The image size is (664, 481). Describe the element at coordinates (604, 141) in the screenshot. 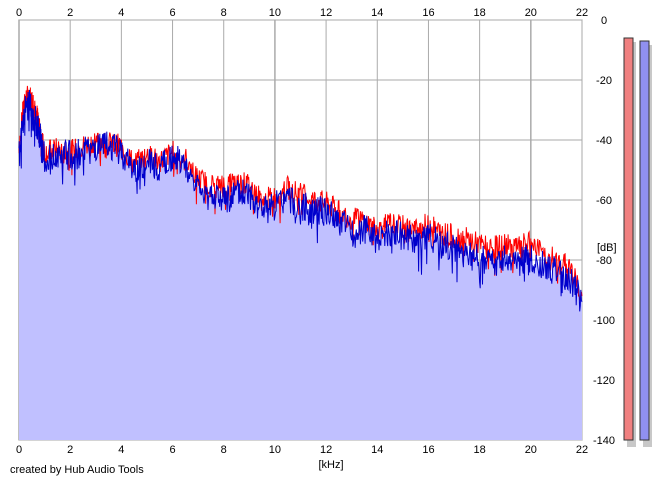

I see `y-tick-label: -40` at that location.